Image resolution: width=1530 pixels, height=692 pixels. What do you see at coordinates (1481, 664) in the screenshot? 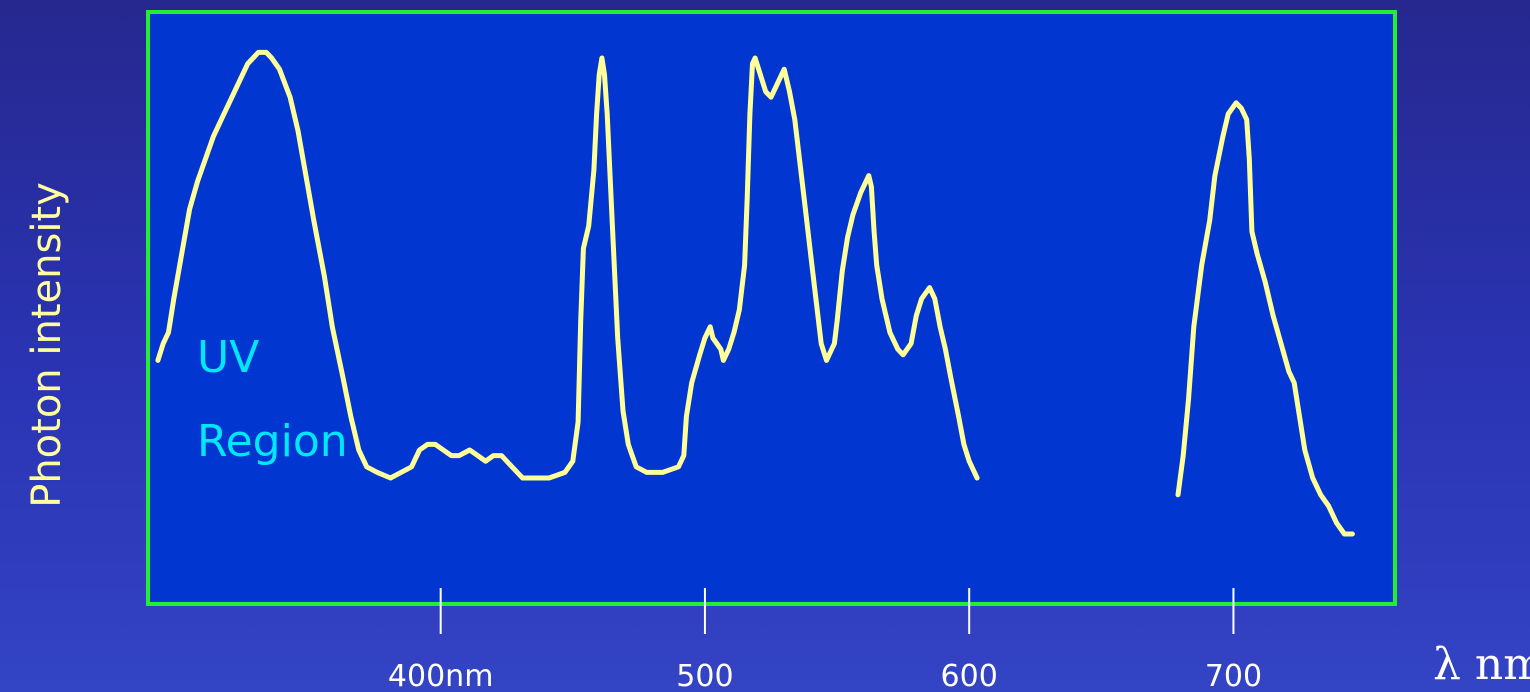
I see `x-axis-label: λ nm` at bounding box center [1481, 664].